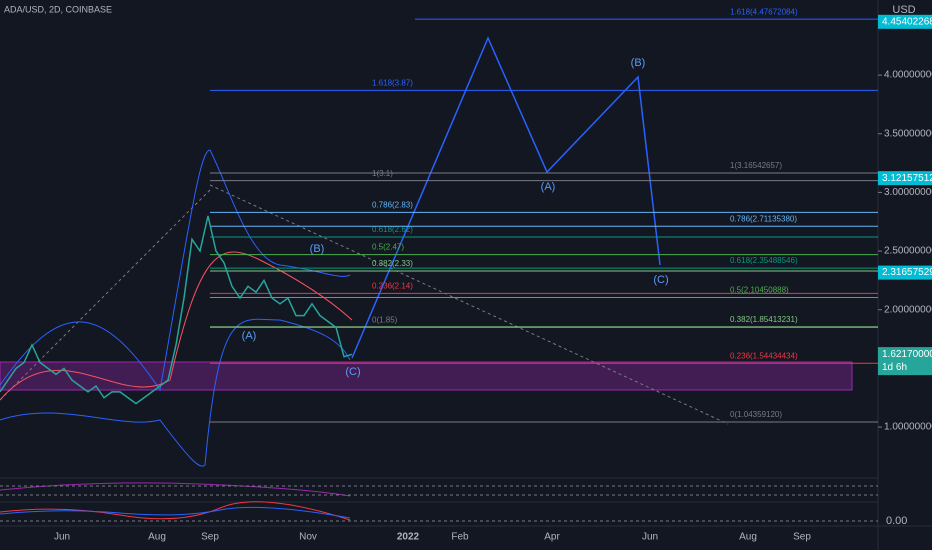  I want to click on price-line, so click(176, 310).